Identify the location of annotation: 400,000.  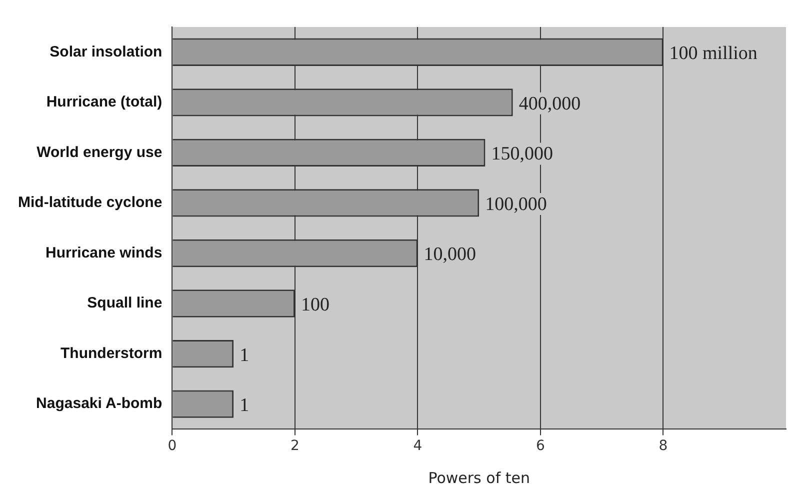
(549, 103).